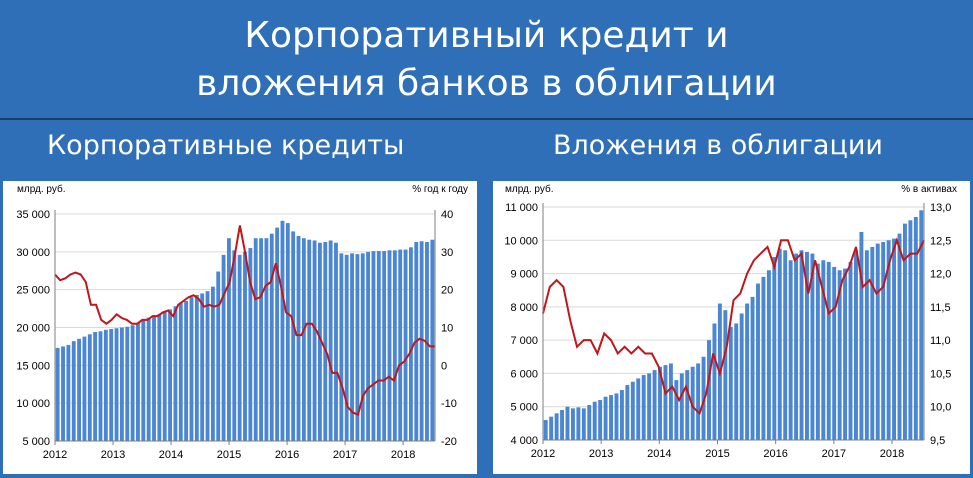 Image resolution: width=973 pixels, height=478 pixels. I want to click on left-tick-label: 5 000, so click(36, 442).